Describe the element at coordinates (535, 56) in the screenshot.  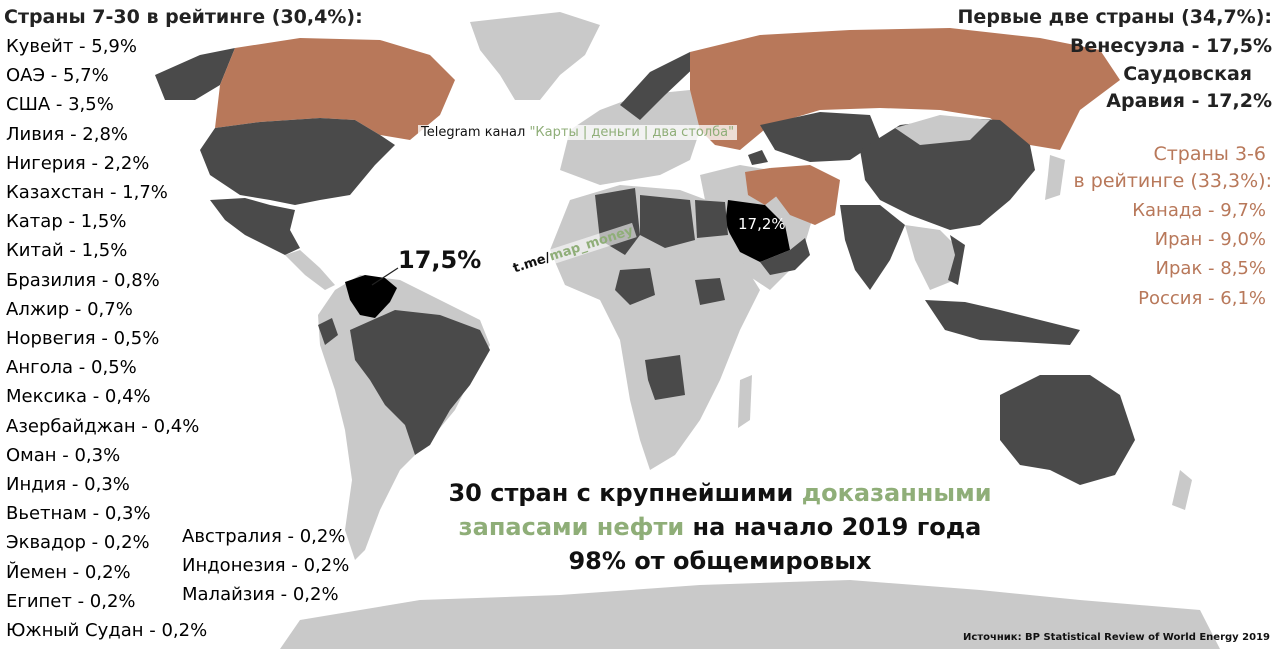
I see `greenland` at that location.